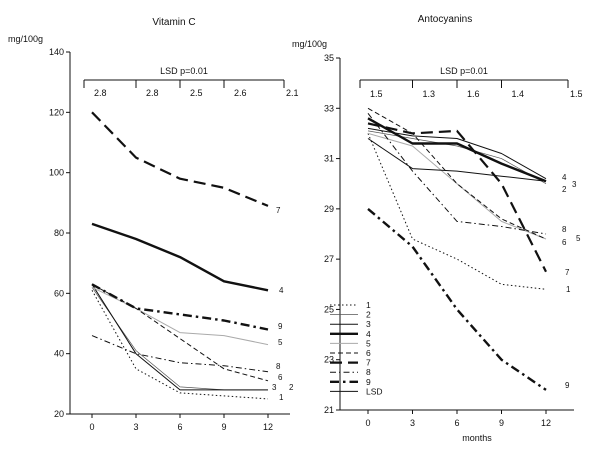 Image resolution: width=600 pixels, height=452 pixels. I want to click on lsd-value: 1.3, so click(429, 94).